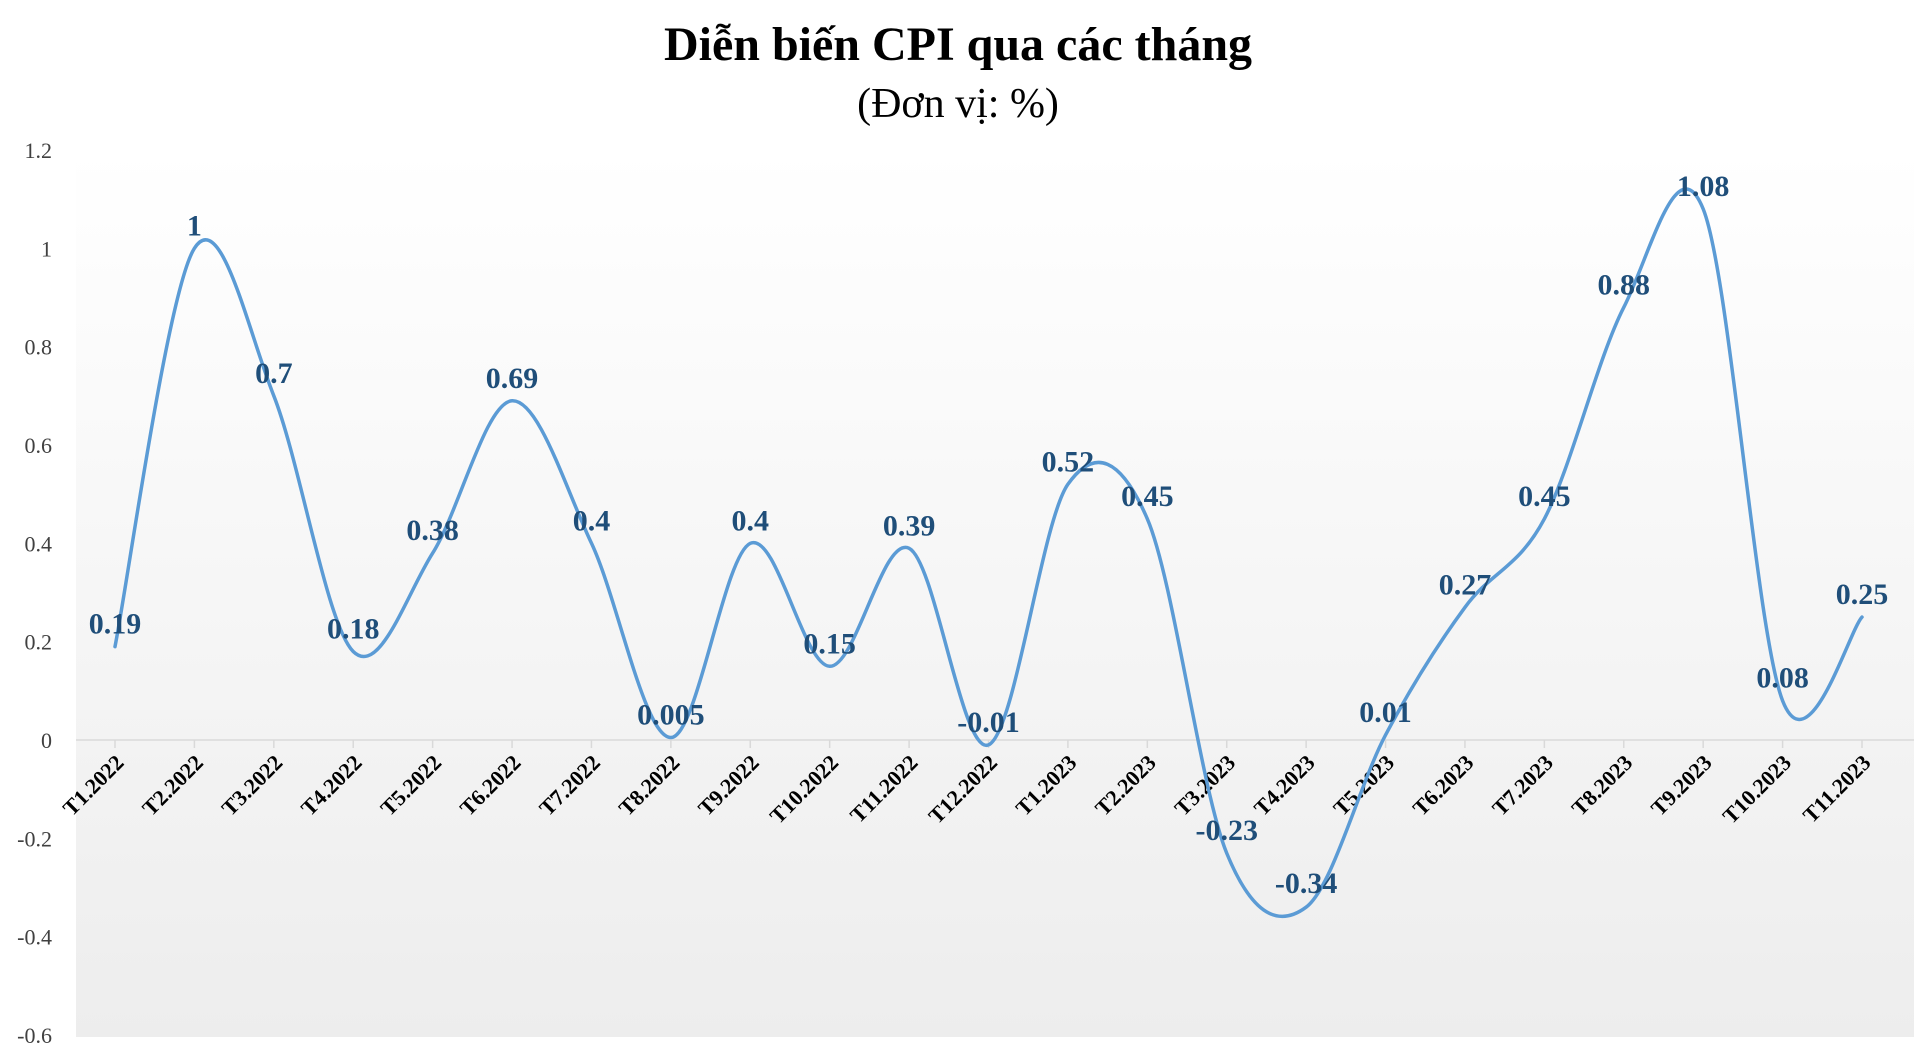 Image resolution: width=1916 pixels, height=1057 pixels. What do you see at coordinates (39, 150) in the screenshot?
I see `y-tick-label: 1.2` at bounding box center [39, 150].